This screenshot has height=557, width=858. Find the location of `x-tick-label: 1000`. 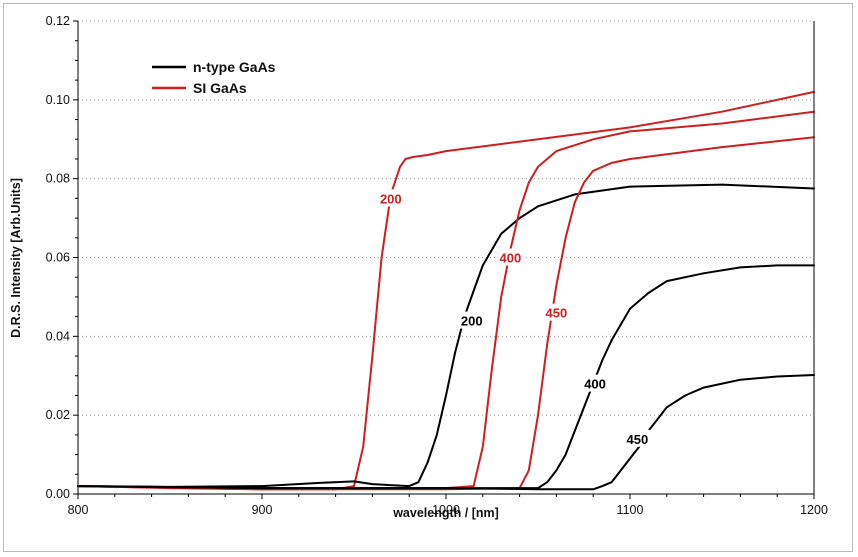

x-tick-label: 1000 is located at coordinates (446, 510).